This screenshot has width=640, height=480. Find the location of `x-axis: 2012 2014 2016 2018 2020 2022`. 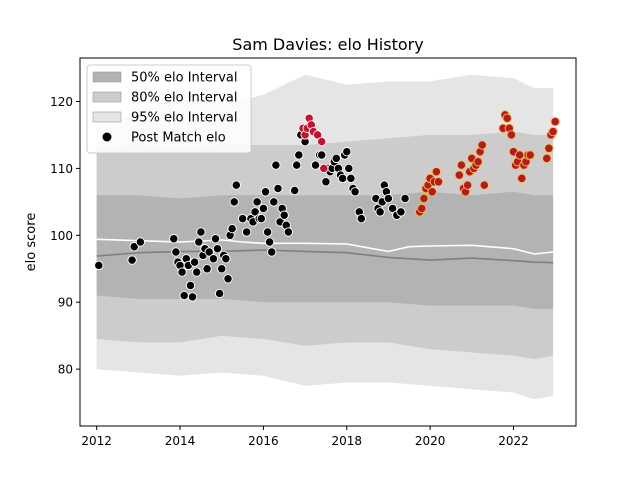

x-axis: 2012 2014 2016 2018 2020 2022 is located at coordinates (305, 437).